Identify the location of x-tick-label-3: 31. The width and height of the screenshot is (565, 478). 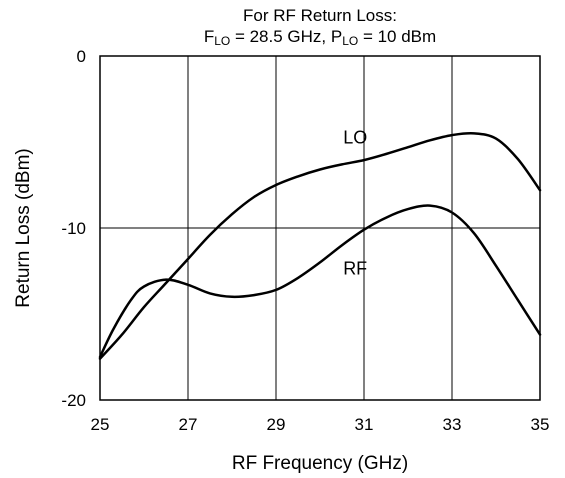
(364, 424).